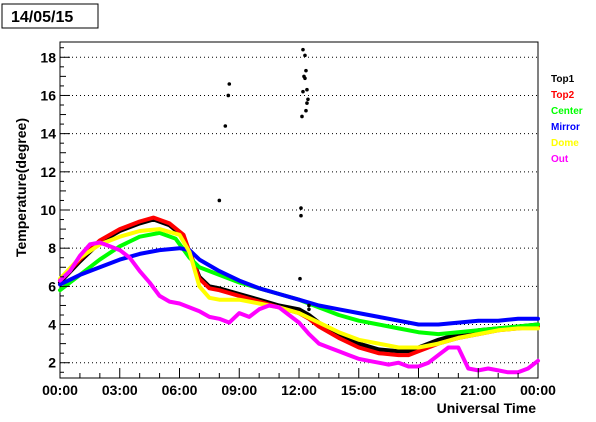  Describe the element at coordinates (48, 172) in the screenshot. I see `y-tick-label: 12` at that location.